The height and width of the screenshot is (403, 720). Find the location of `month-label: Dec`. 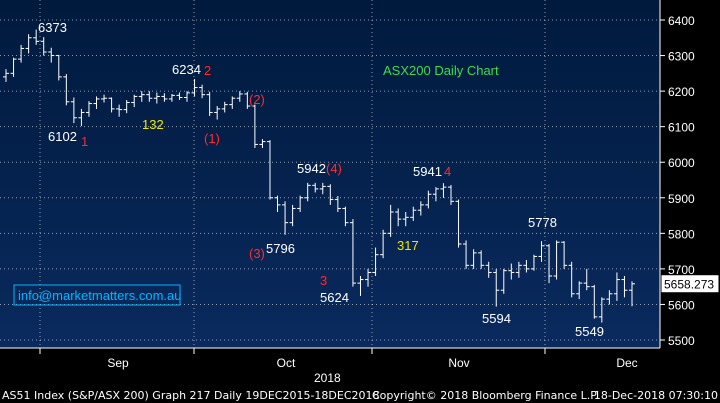

month-label: Dec is located at coordinates (626, 363).